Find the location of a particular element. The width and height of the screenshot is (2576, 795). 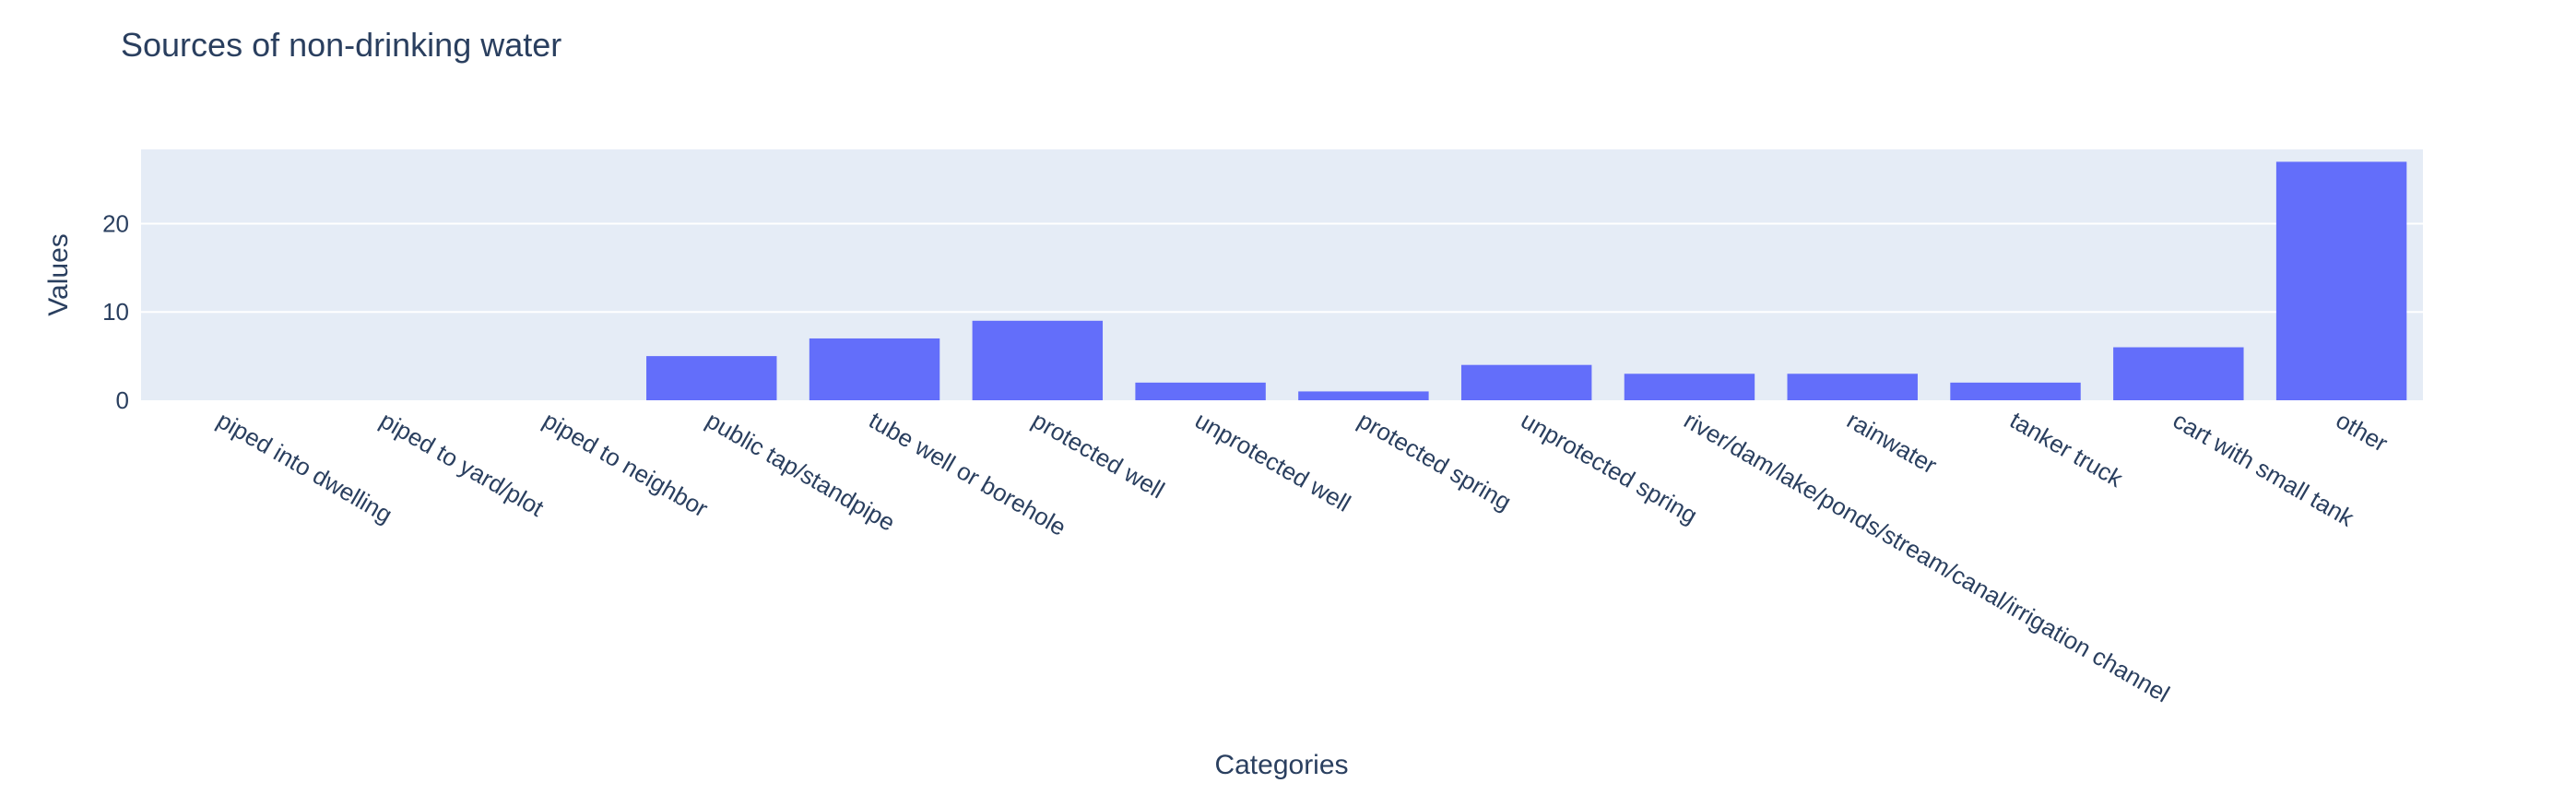

y-tick-label-2: 20 is located at coordinates (115, 223).